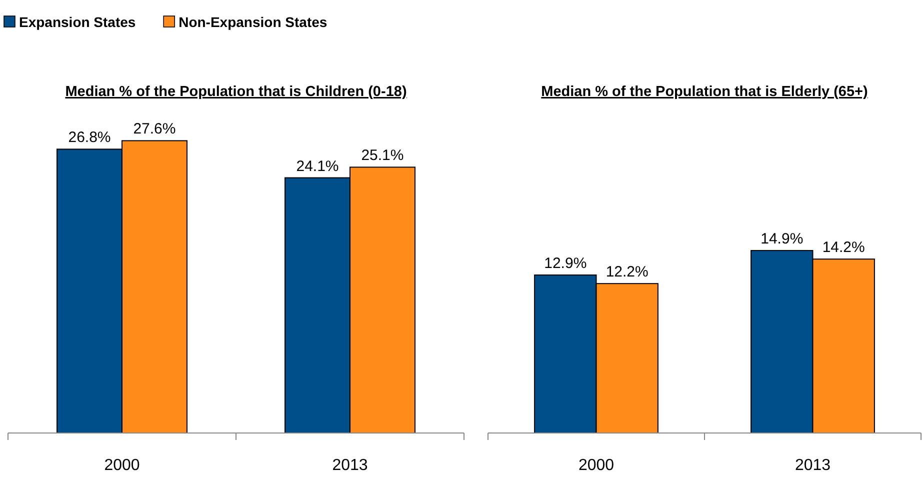  I want to click on data-label: 27.6%, so click(154, 129).